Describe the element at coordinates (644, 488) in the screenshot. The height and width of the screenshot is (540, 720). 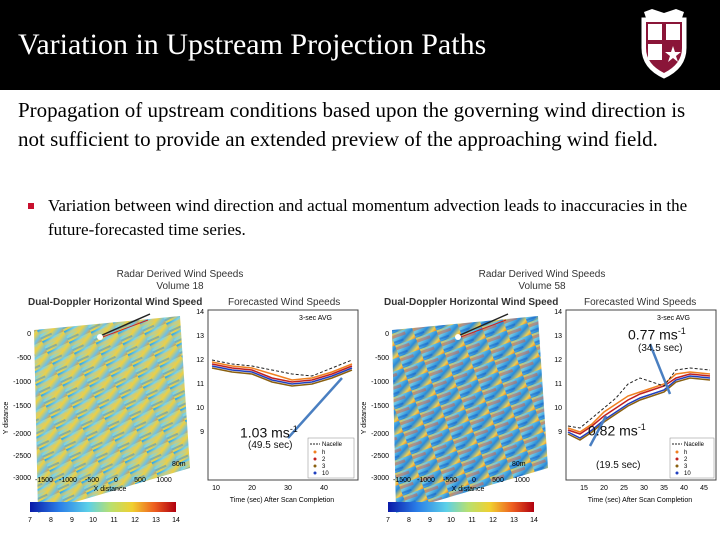
I see `panel2-chart-xtick: 30` at that location.